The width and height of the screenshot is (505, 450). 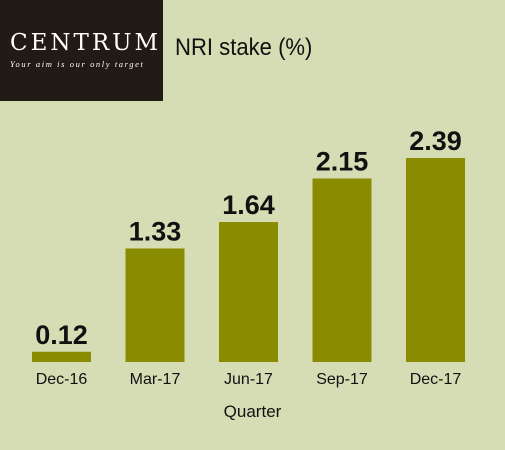 I want to click on category-label: Sep-17, so click(x=342, y=379).